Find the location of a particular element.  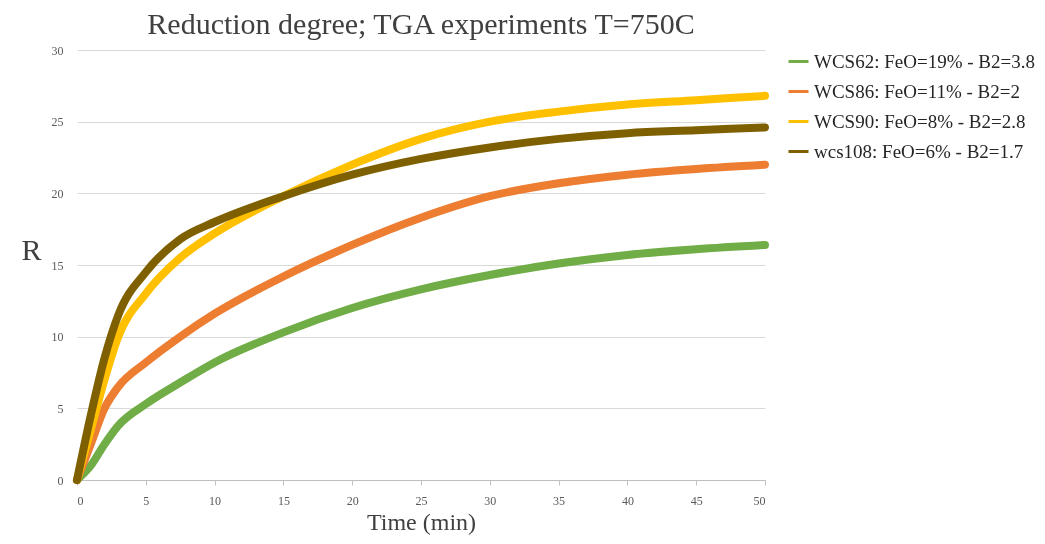

x-tick-label: 0 is located at coordinates (80, 500).